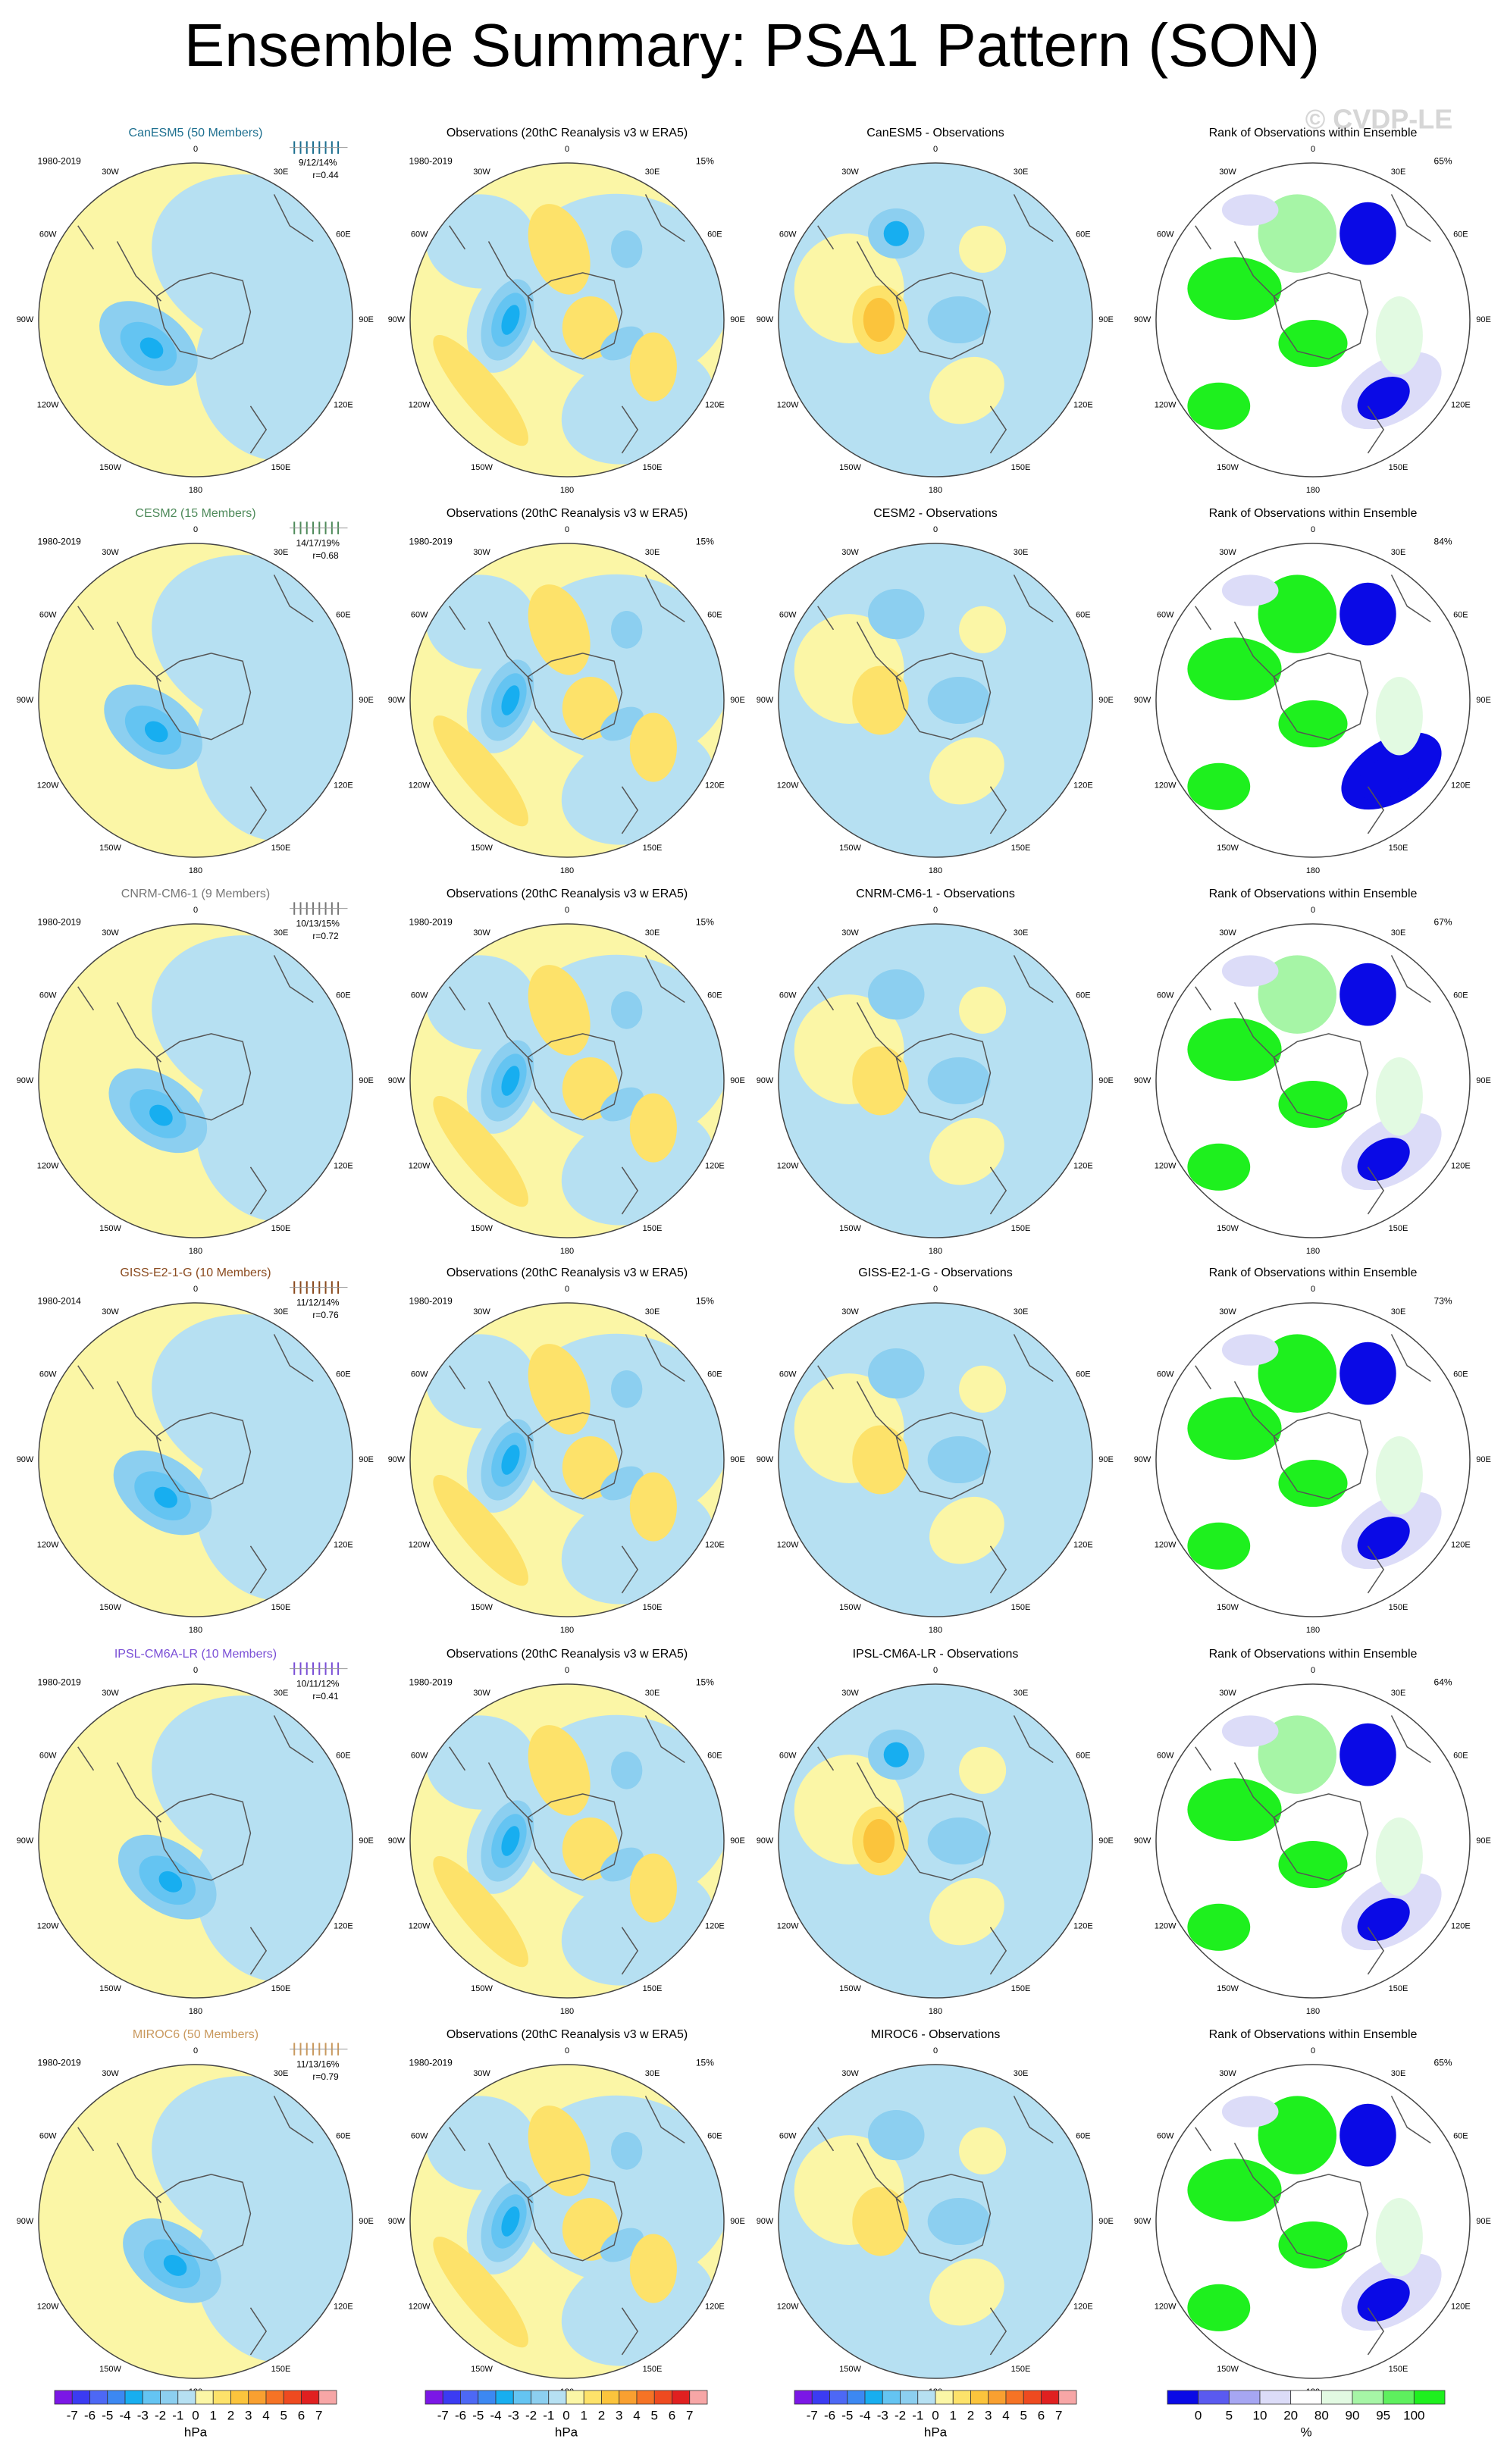  I want to click on colorbar-label: 7, so click(318, 2415).